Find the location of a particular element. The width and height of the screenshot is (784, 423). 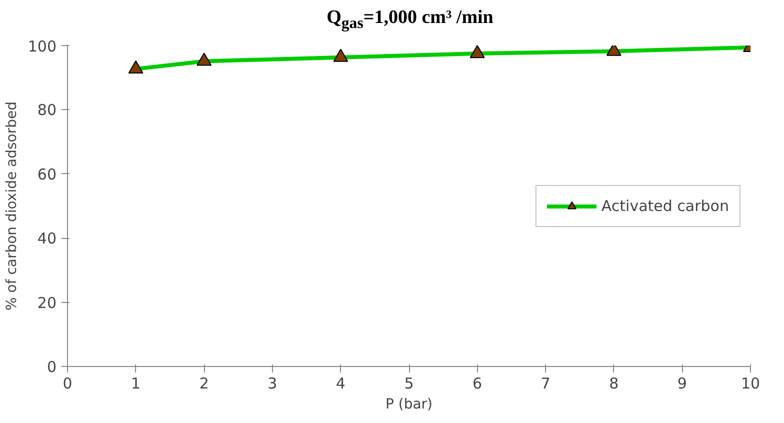

x-tick-label: 3 is located at coordinates (273, 383).